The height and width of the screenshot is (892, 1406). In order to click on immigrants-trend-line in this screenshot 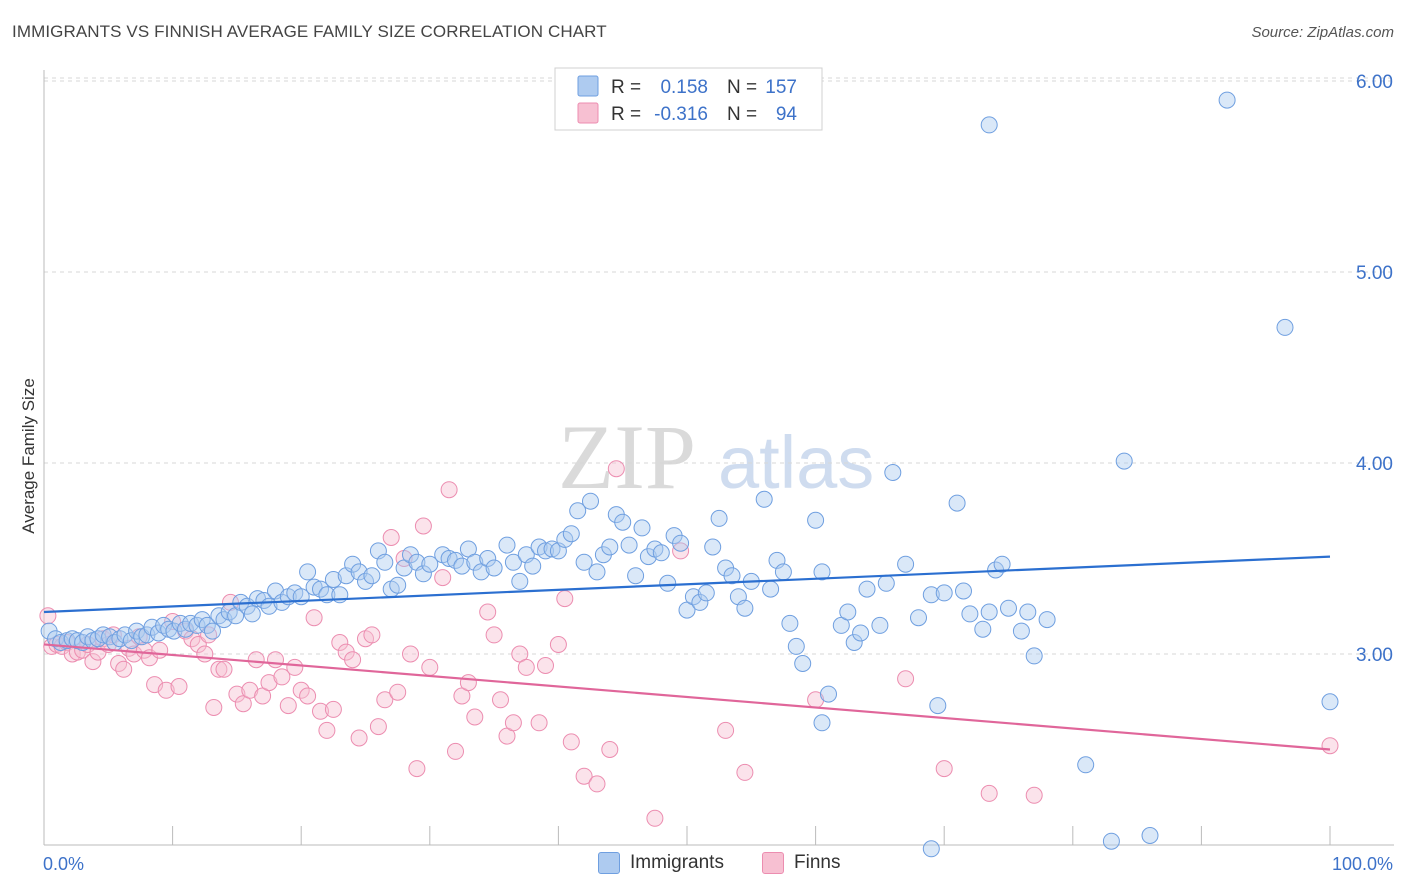, I will do `click(687, 584)`.